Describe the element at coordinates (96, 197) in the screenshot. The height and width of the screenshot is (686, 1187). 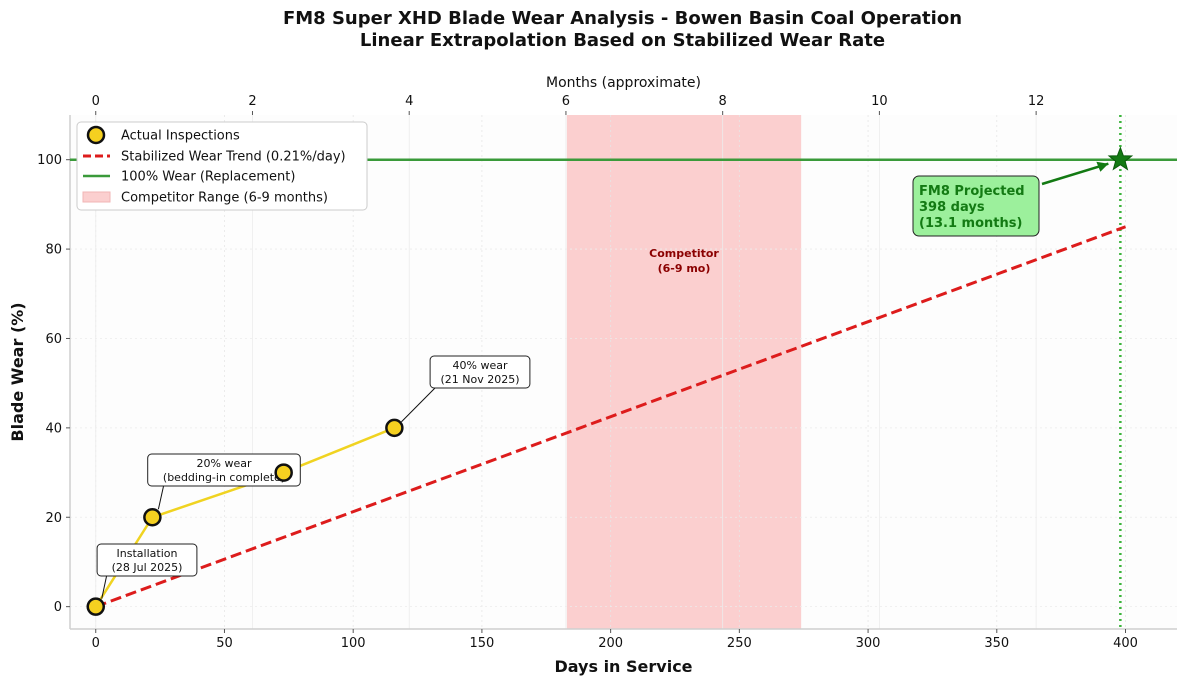
I see `legend-marker-competitor` at that location.